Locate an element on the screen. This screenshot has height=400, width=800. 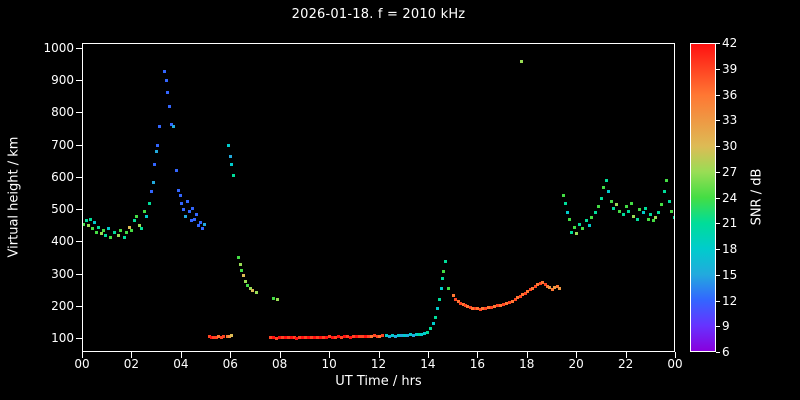
y-tick-label: 100 is located at coordinates (62, 338).